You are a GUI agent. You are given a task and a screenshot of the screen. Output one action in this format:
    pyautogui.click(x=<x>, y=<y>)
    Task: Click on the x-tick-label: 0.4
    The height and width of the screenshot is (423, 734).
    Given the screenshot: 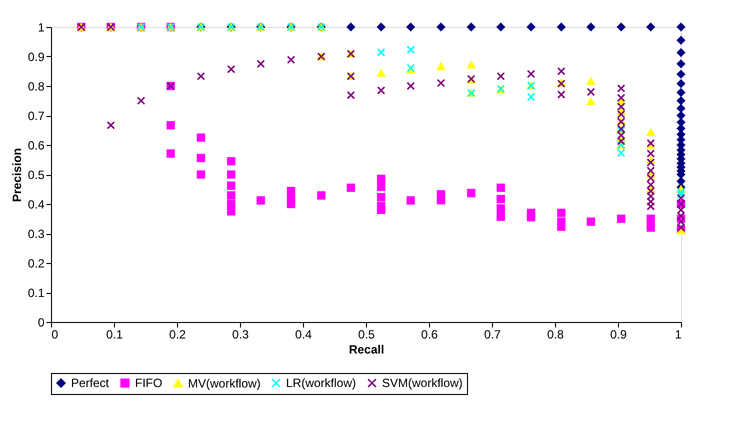 What is the action you would take?
    pyautogui.click(x=303, y=335)
    